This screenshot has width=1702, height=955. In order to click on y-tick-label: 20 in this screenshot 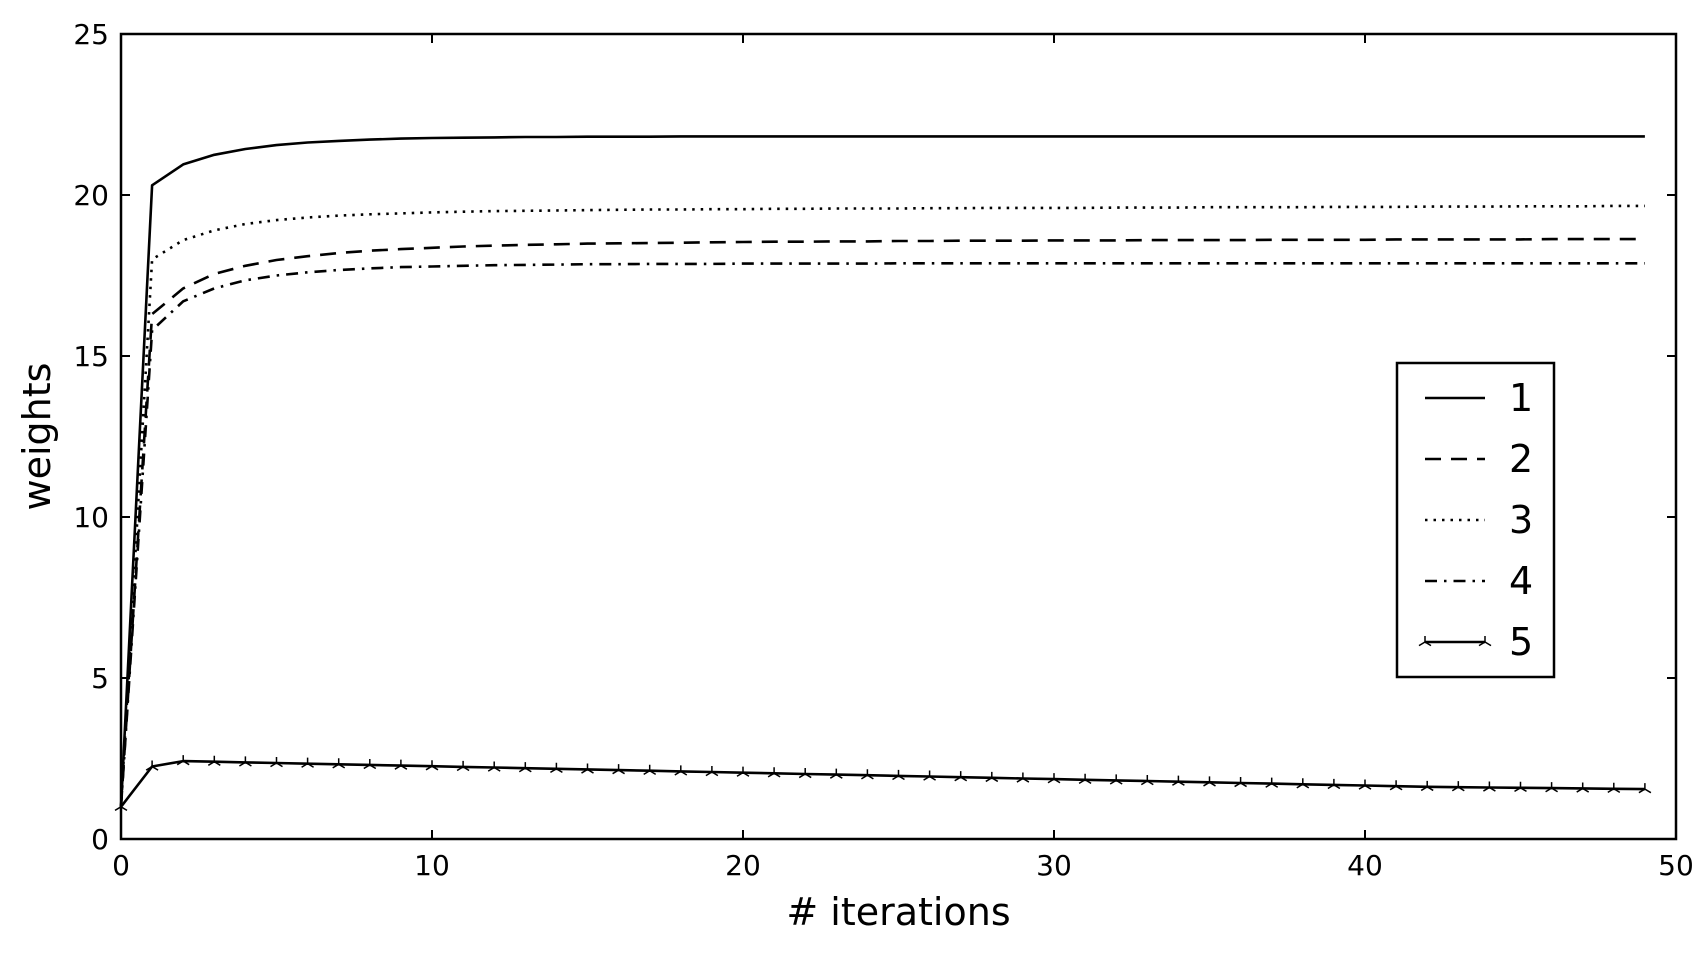, I will do `click(91, 195)`.